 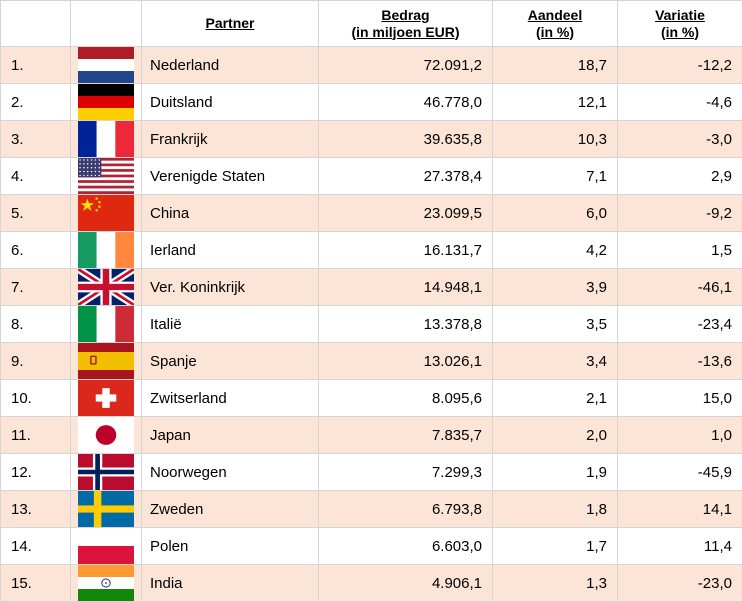 I want to click on header-bedrag-line1: Bedrag, so click(x=405, y=15).